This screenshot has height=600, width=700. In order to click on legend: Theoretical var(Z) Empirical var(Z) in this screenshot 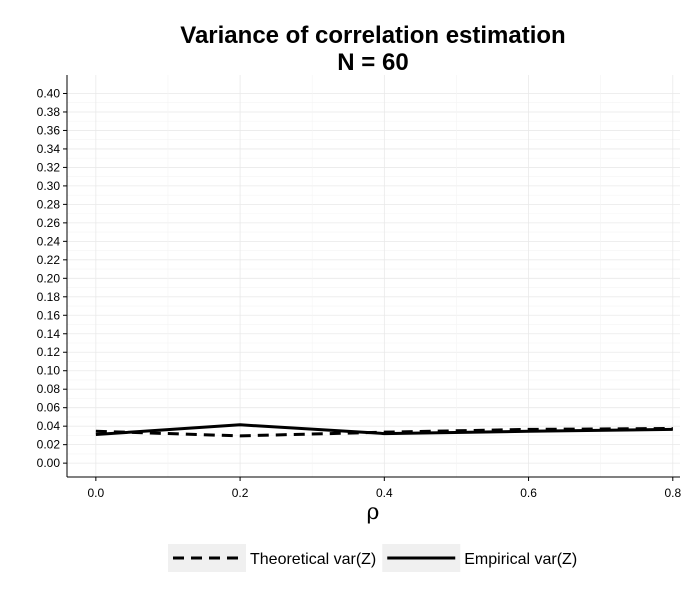, I will do `click(372, 558)`.